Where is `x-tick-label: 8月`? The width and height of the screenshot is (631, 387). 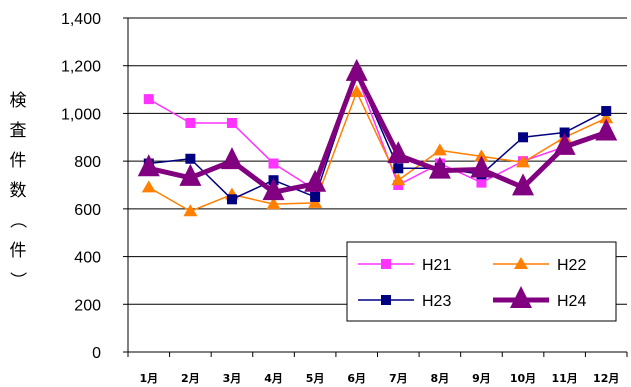
x-tick-label: 8月 is located at coordinates (440, 378).